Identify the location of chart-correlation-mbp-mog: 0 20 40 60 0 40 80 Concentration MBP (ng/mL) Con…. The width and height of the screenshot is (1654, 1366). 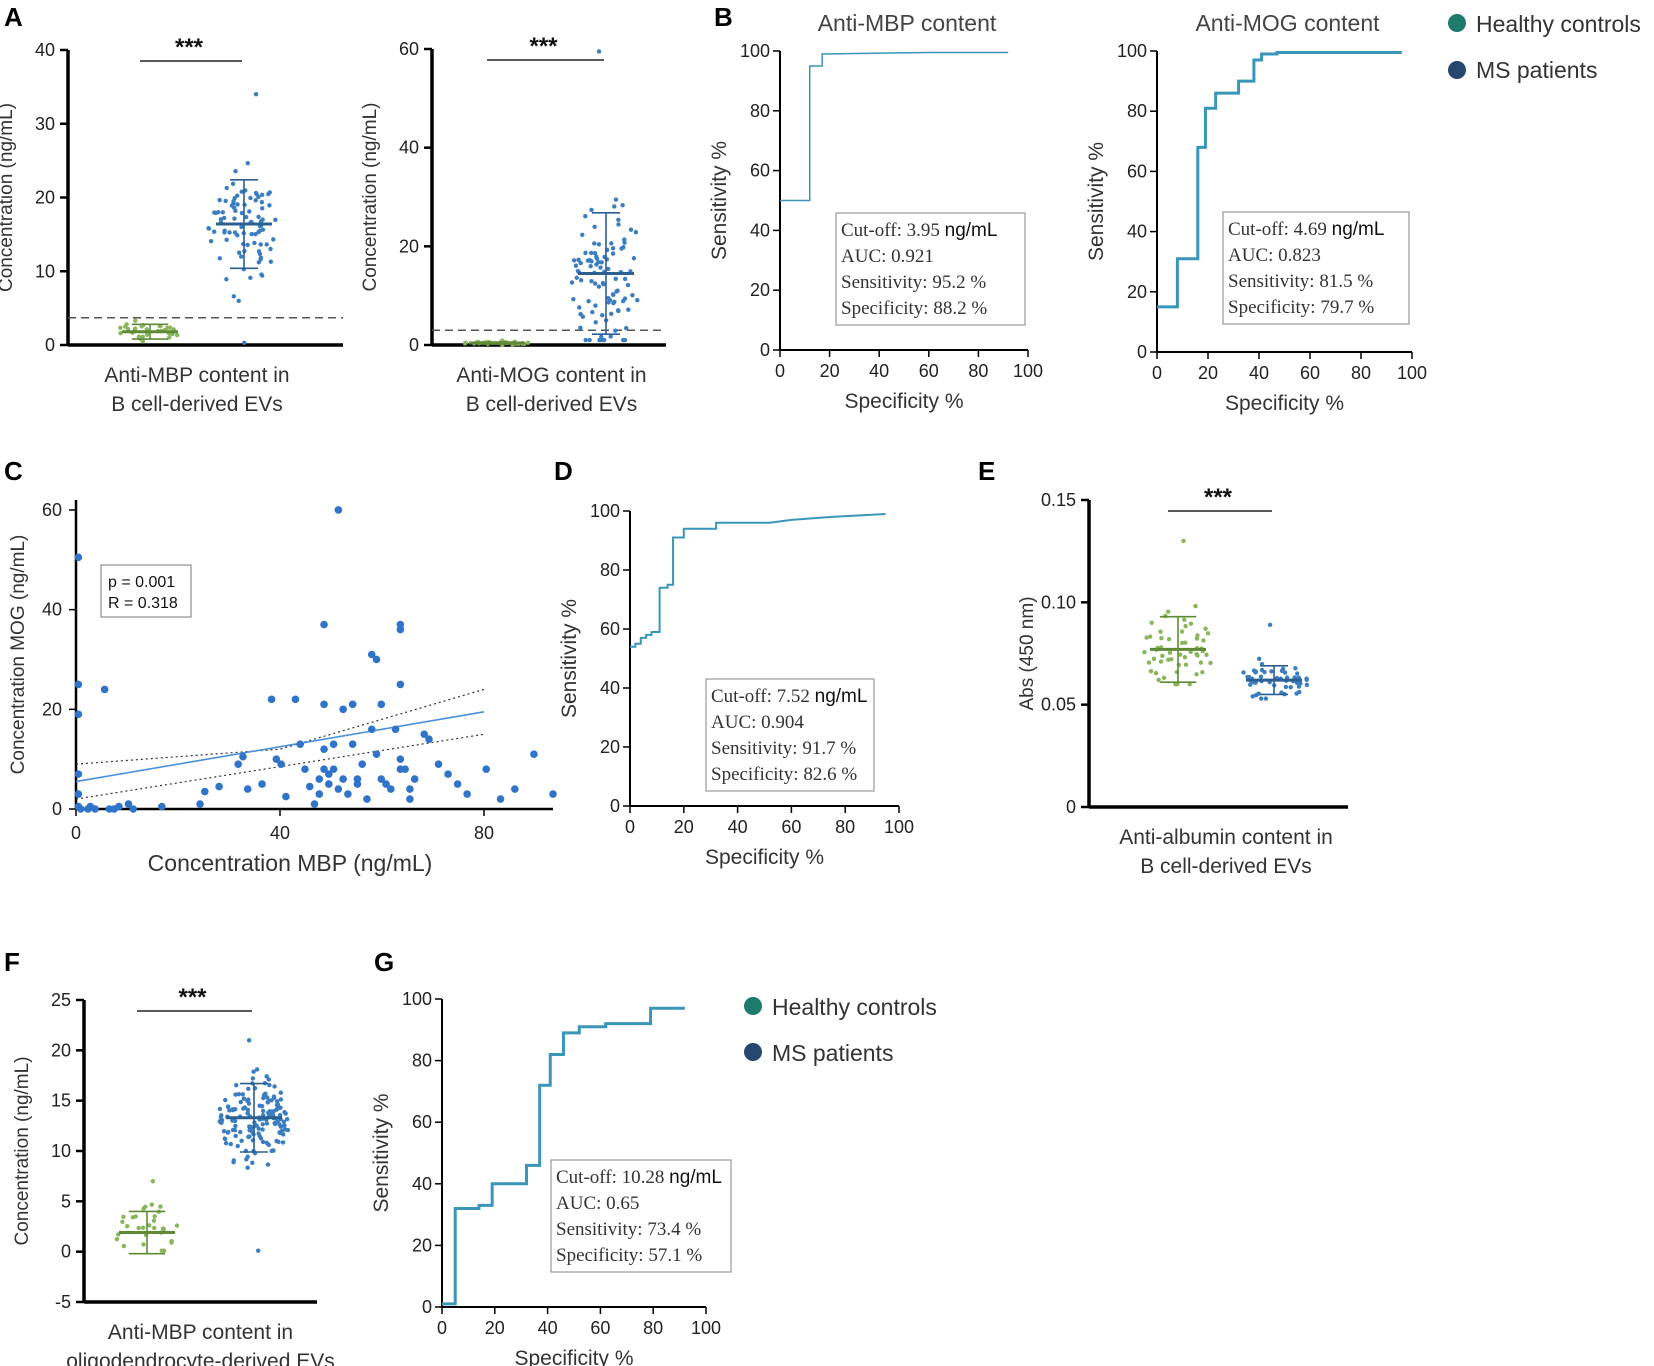
(282, 688).